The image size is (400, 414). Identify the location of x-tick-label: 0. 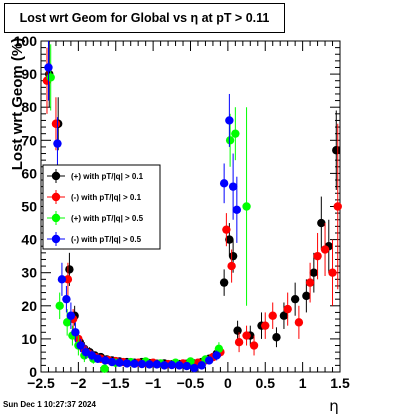
(228, 383).